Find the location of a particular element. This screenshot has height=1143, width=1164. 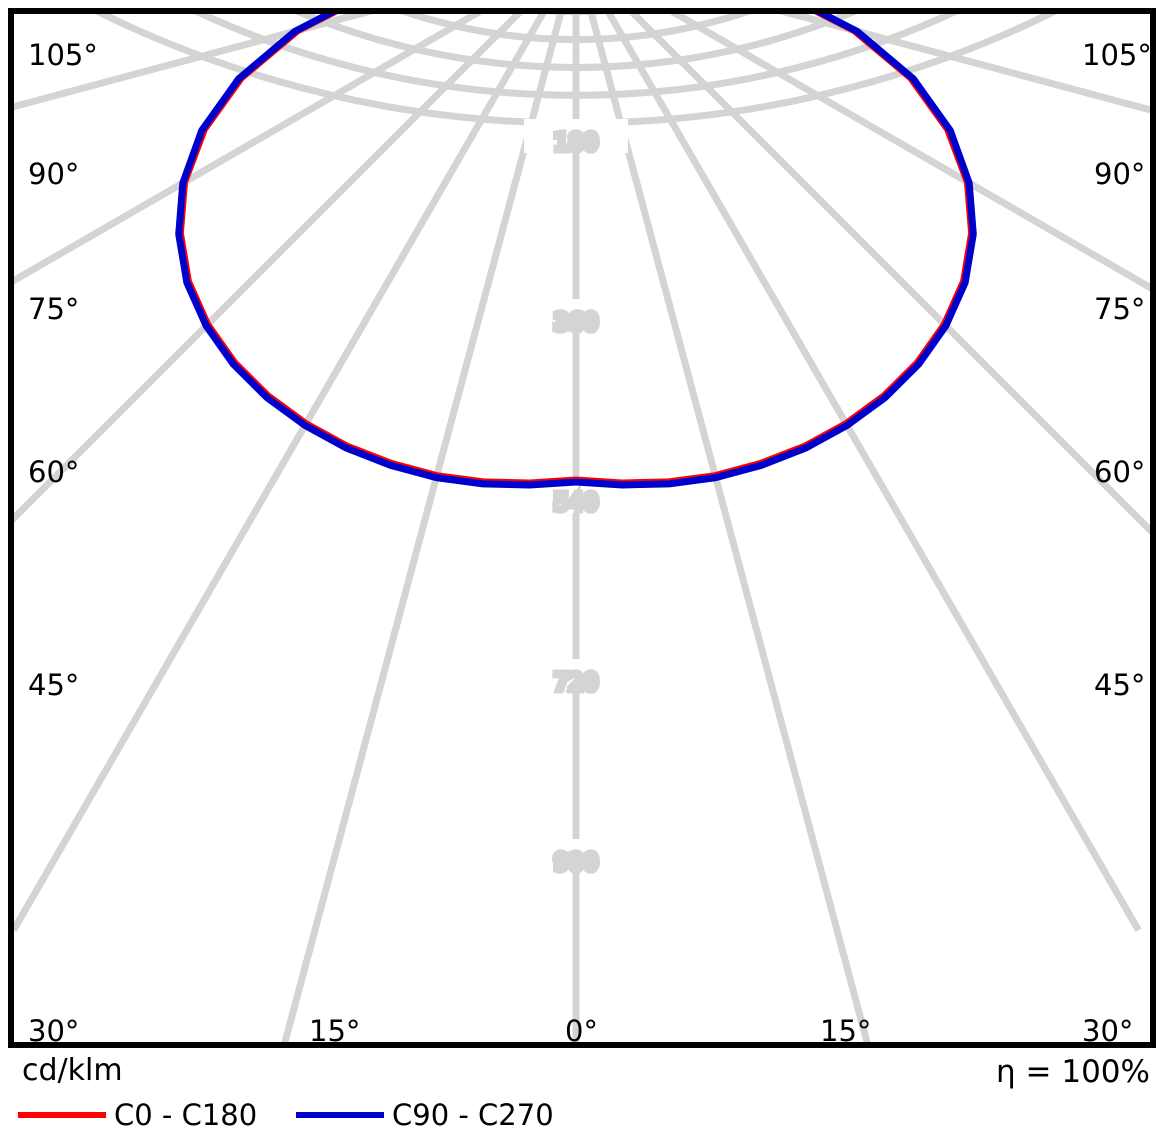

angle-label-left-1: 90° is located at coordinates (54, 174).